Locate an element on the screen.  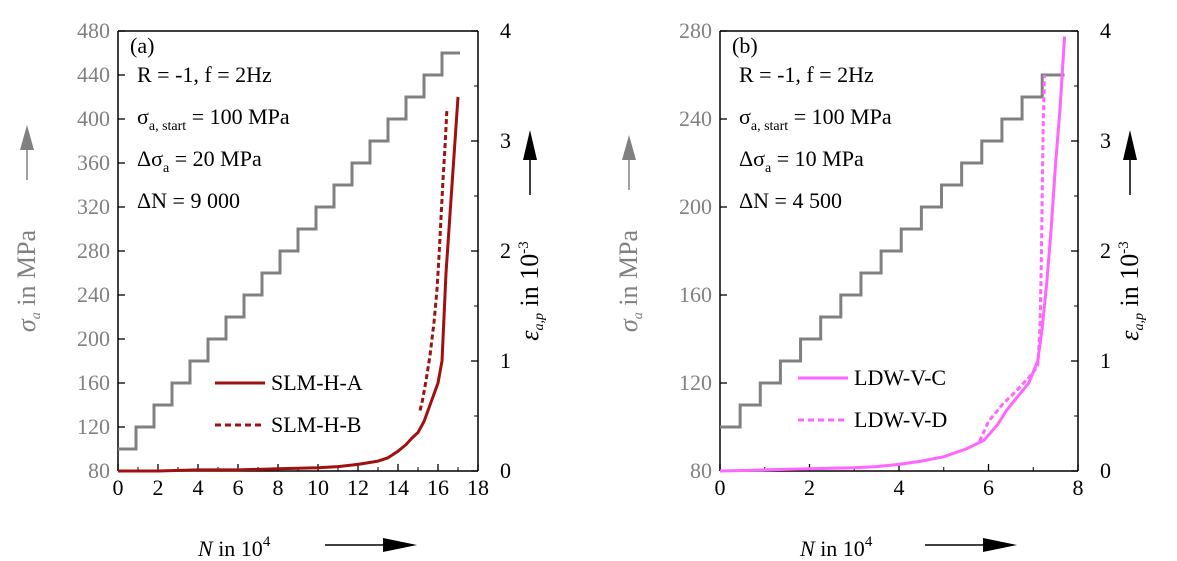
left-tick-label: 400 is located at coordinates (93, 118).